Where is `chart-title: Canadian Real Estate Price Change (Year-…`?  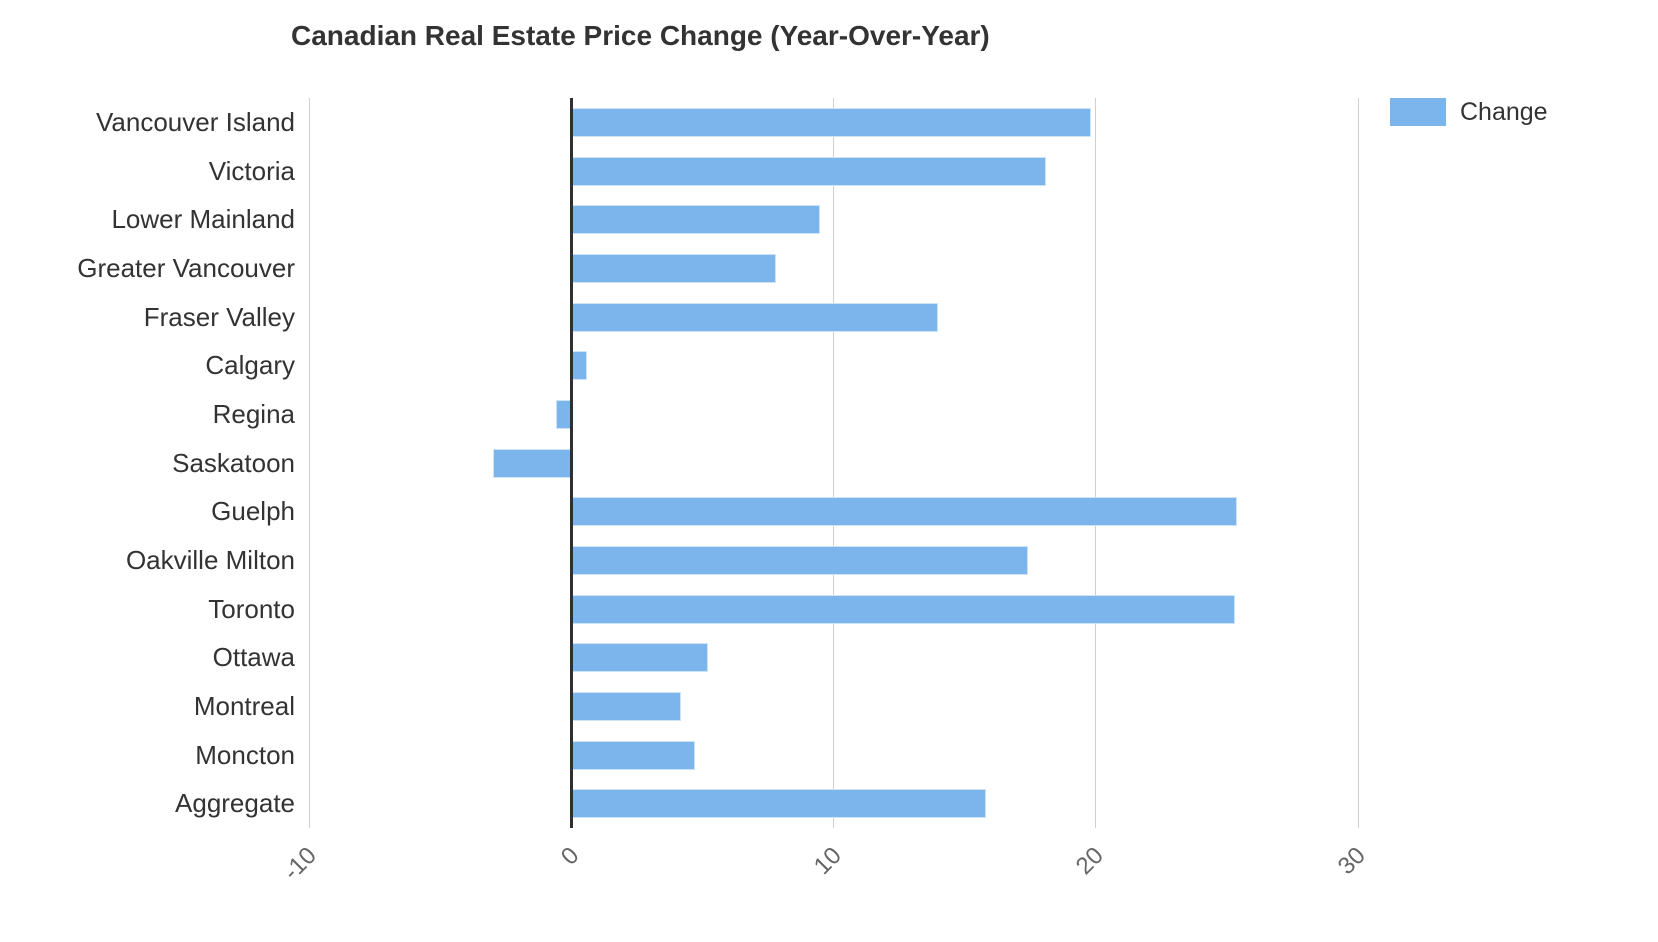 chart-title: Canadian Real Estate Price Change (Year-… is located at coordinates (640, 35).